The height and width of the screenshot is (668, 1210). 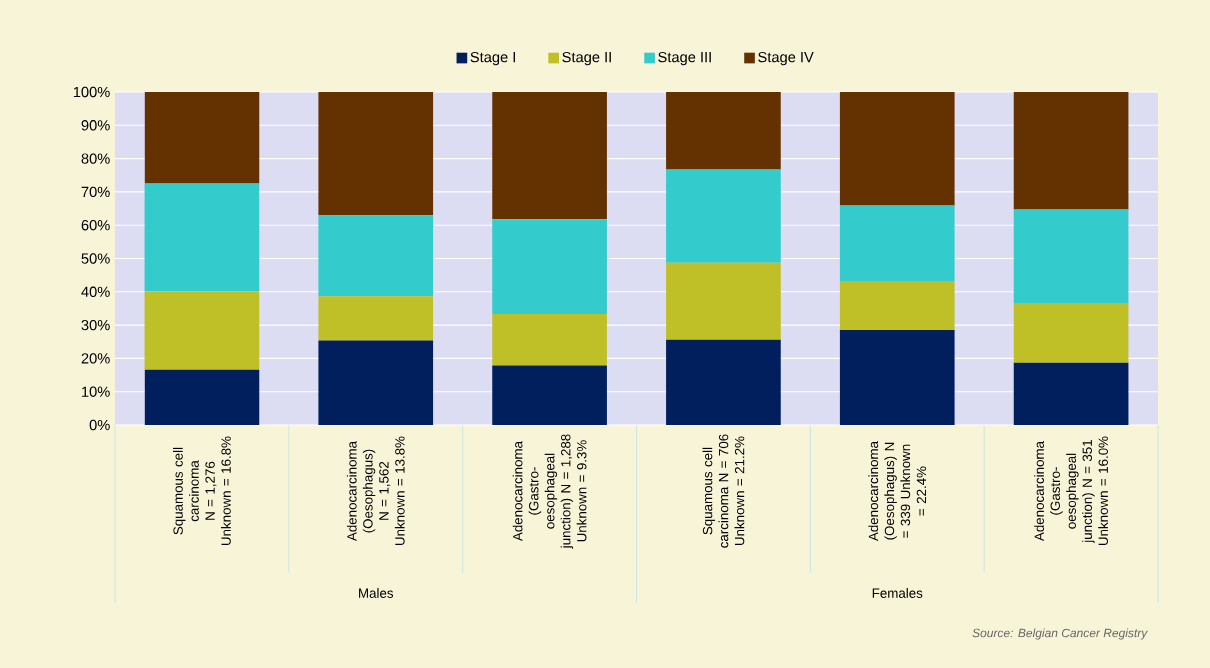 I want to click on text: Females, so click(x=897, y=593).